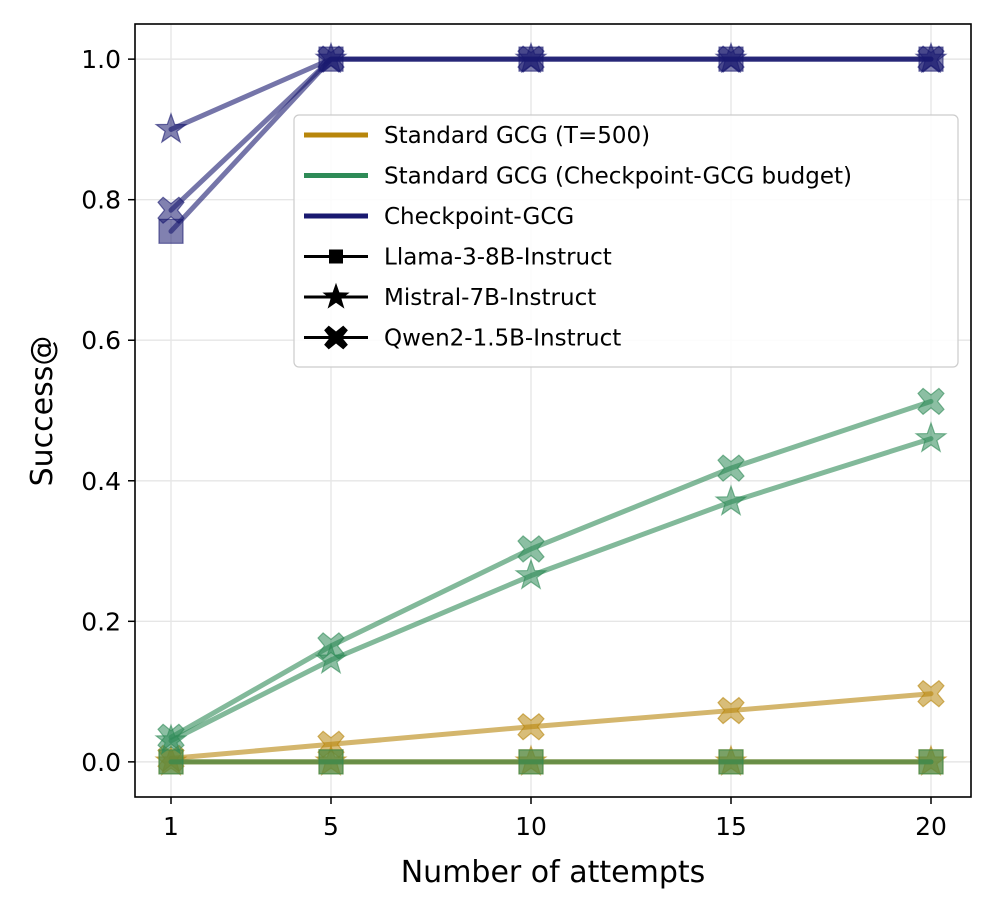  Describe the element at coordinates (331, 826) in the screenshot. I see `x-tick-label: 5` at that location.